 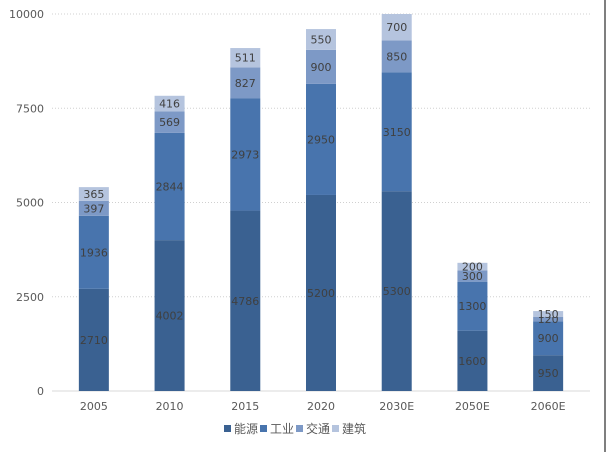 What do you see at coordinates (605, 226) in the screenshot?
I see `frame-border` at bounding box center [605, 226].